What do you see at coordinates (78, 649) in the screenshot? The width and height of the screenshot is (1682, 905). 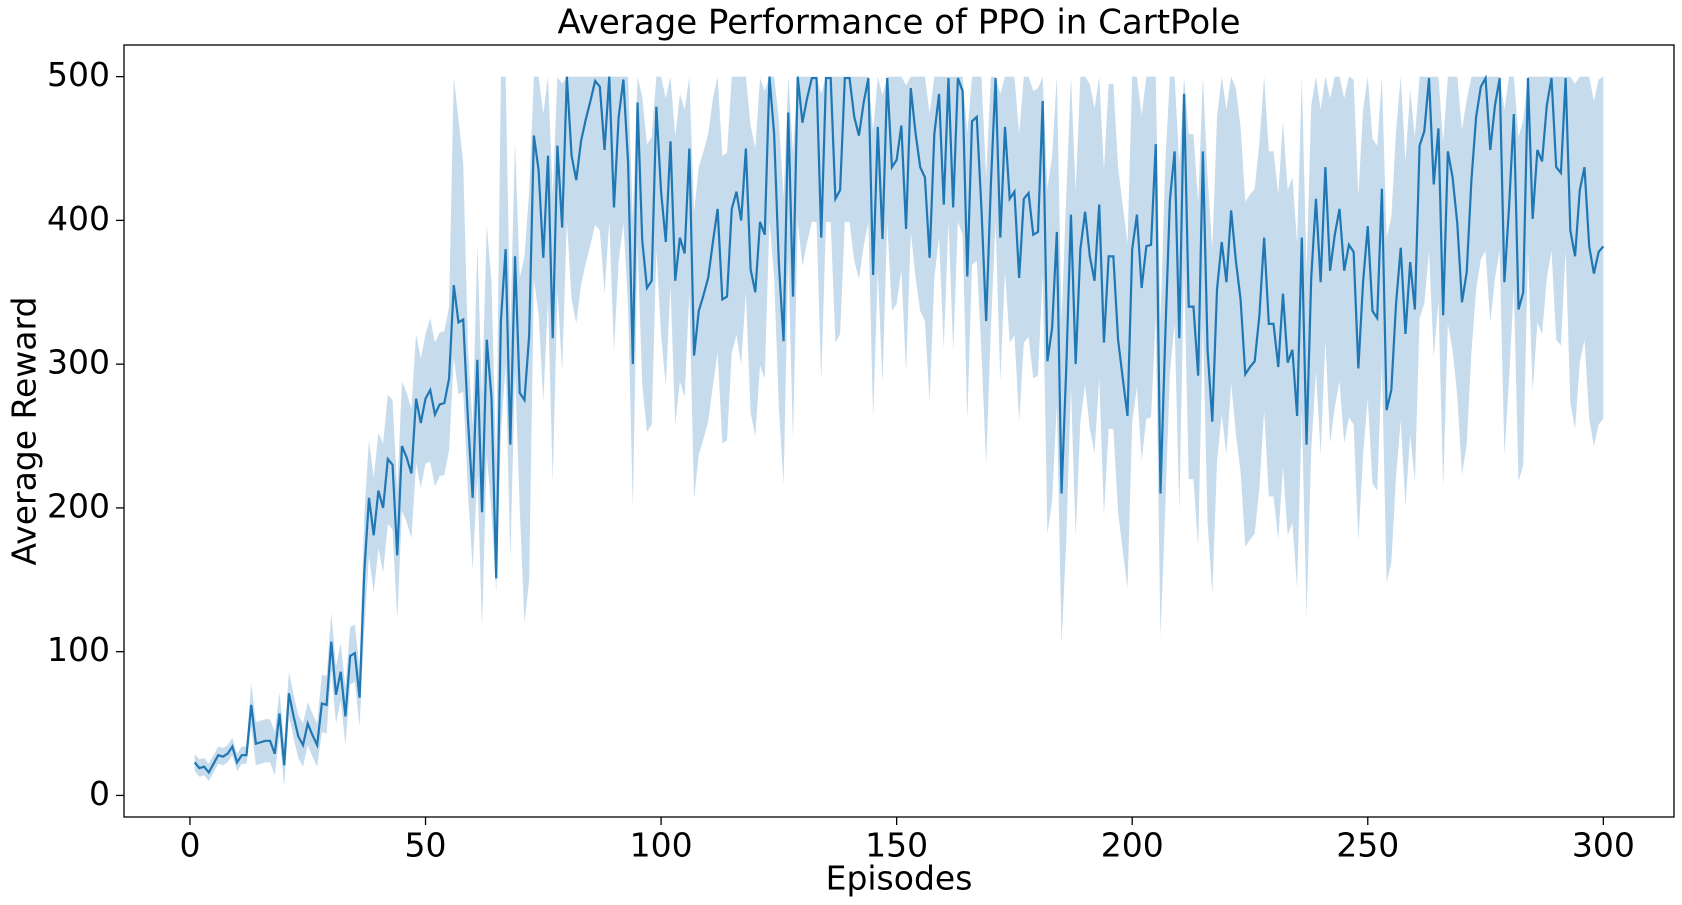 I see `y-tick-label: 100` at bounding box center [78, 649].